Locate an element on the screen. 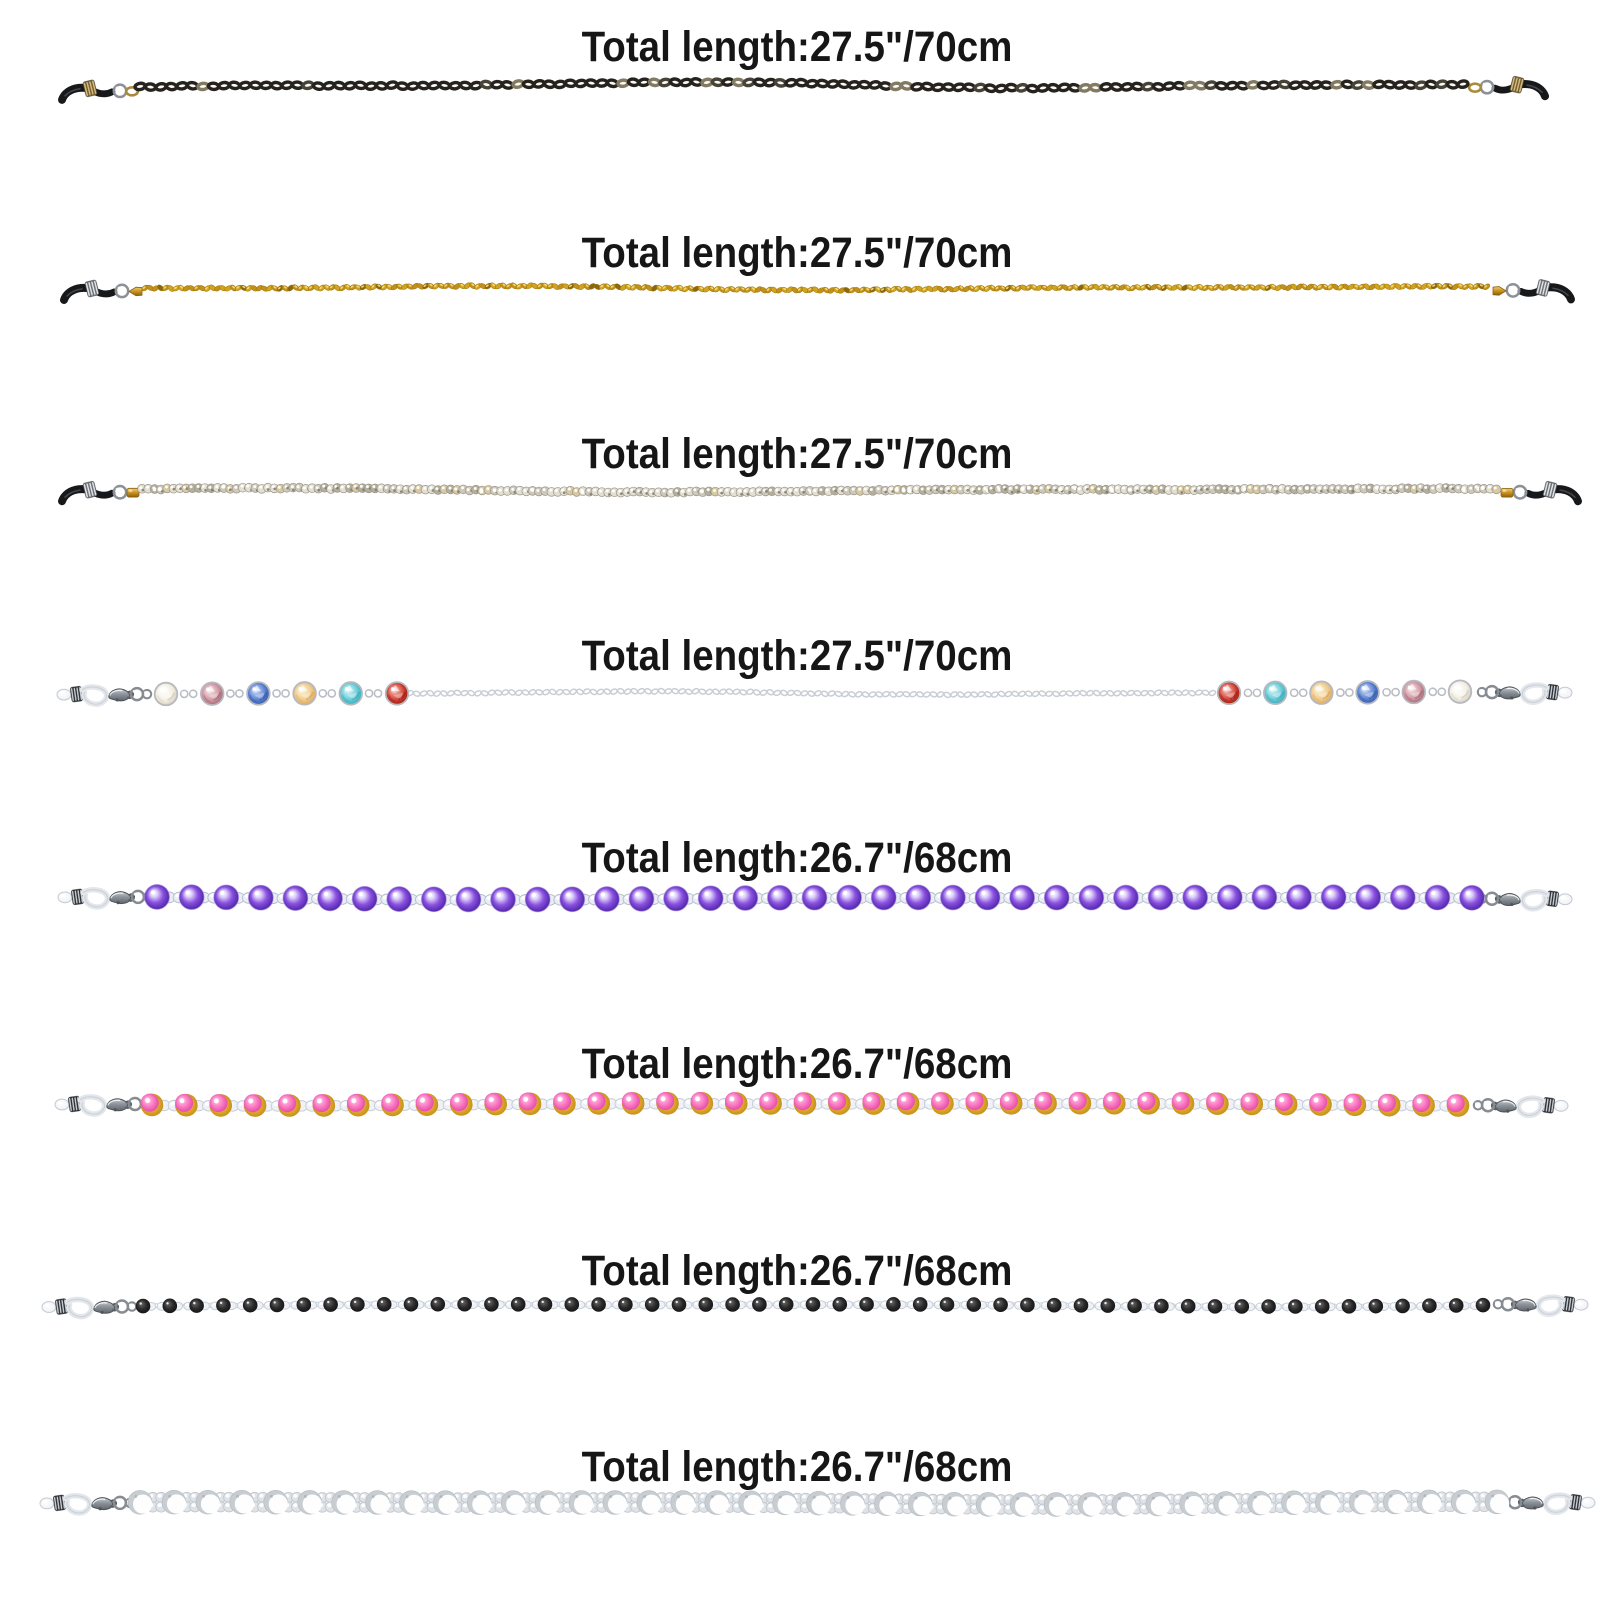 This screenshot has width=1601, height=1601. chain-2-gold-rope-chain is located at coordinates (817, 291).